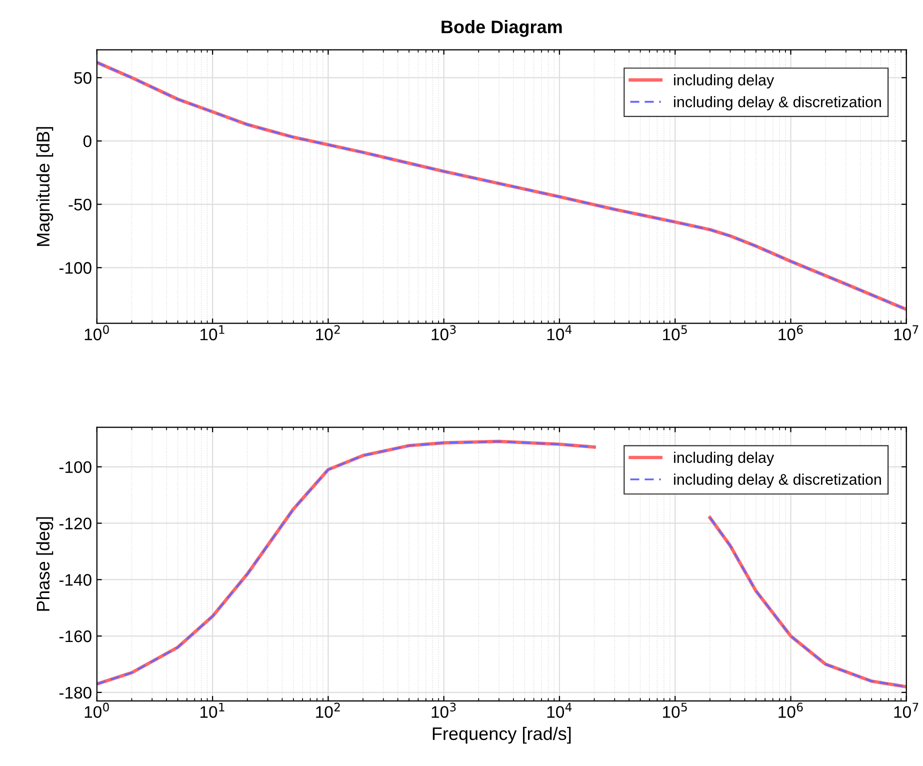 The height and width of the screenshot is (766, 923). What do you see at coordinates (45, 564) in the screenshot?
I see `y-axis-title: Phase [deg]` at bounding box center [45, 564].